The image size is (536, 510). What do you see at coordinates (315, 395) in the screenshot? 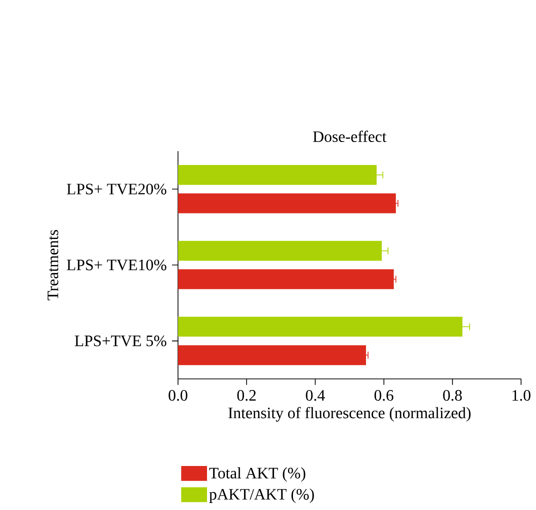
I see `x-tick-label: 0.4` at bounding box center [315, 395].